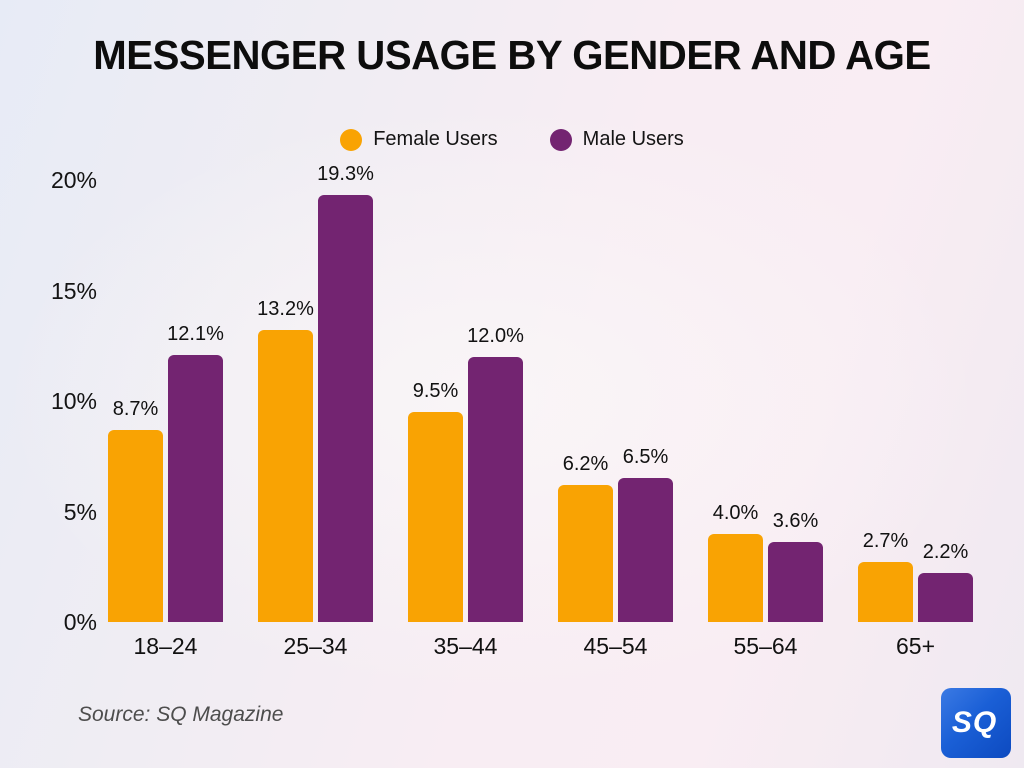  Describe the element at coordinates (73, 290) in the screenshot. I see `y-axis-tick-15: 15%` at that location.